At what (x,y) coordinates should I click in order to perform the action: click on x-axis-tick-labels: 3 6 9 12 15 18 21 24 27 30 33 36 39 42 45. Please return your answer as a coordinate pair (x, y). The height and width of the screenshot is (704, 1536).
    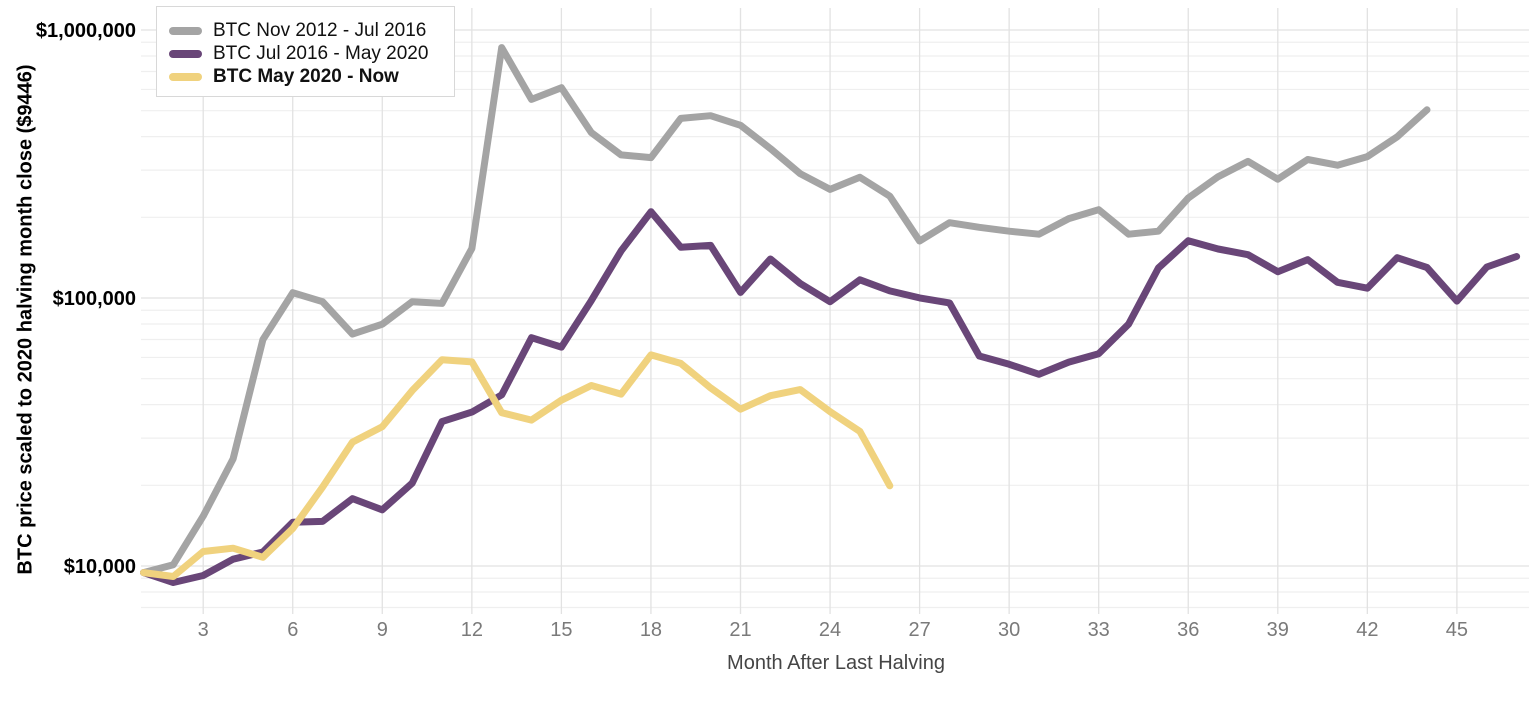
    Looking at the image, I should click on (833, 630).